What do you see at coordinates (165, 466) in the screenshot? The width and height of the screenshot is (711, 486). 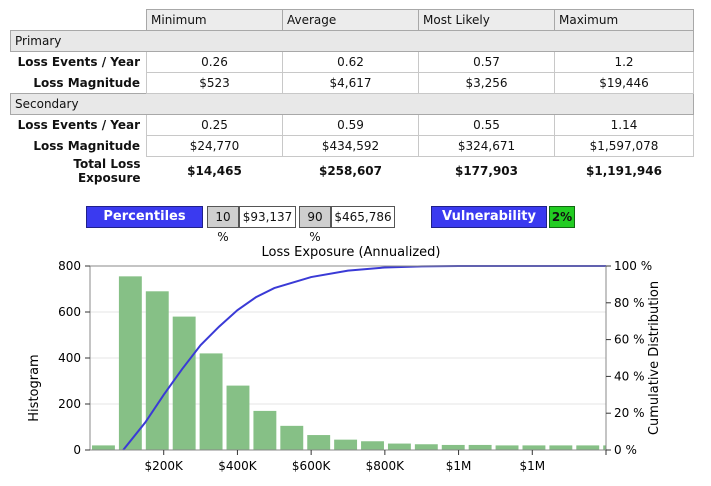 I see `x-tick-label: $200K` at bounding box center [165, 466].